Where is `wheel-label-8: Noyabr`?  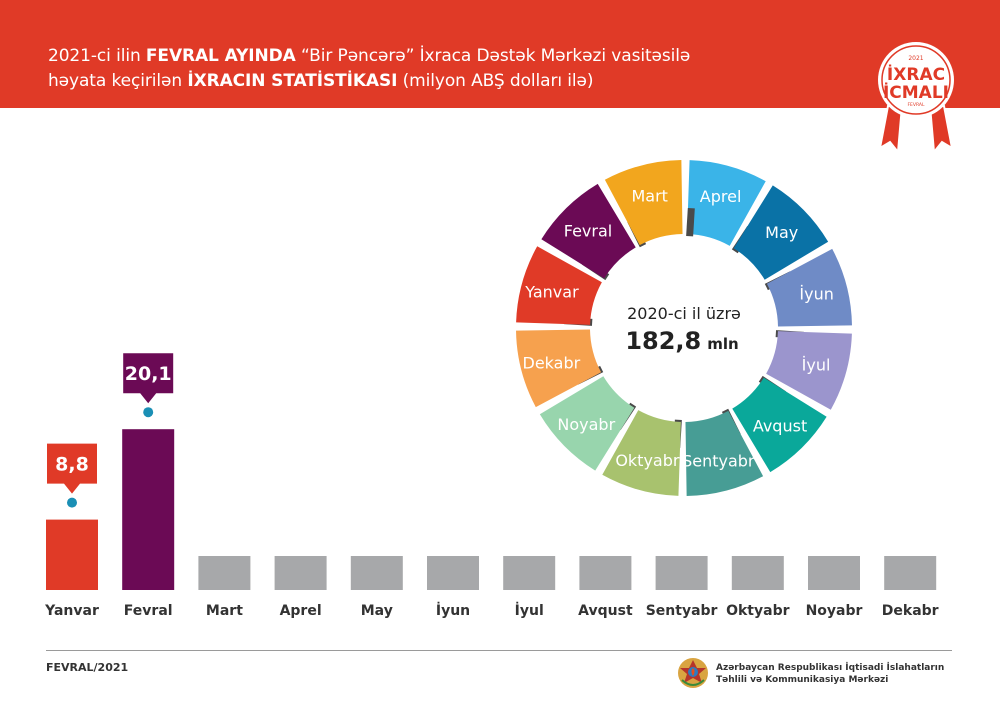 wheel-label-8: Noyabr is located at coordinates (586, 424).